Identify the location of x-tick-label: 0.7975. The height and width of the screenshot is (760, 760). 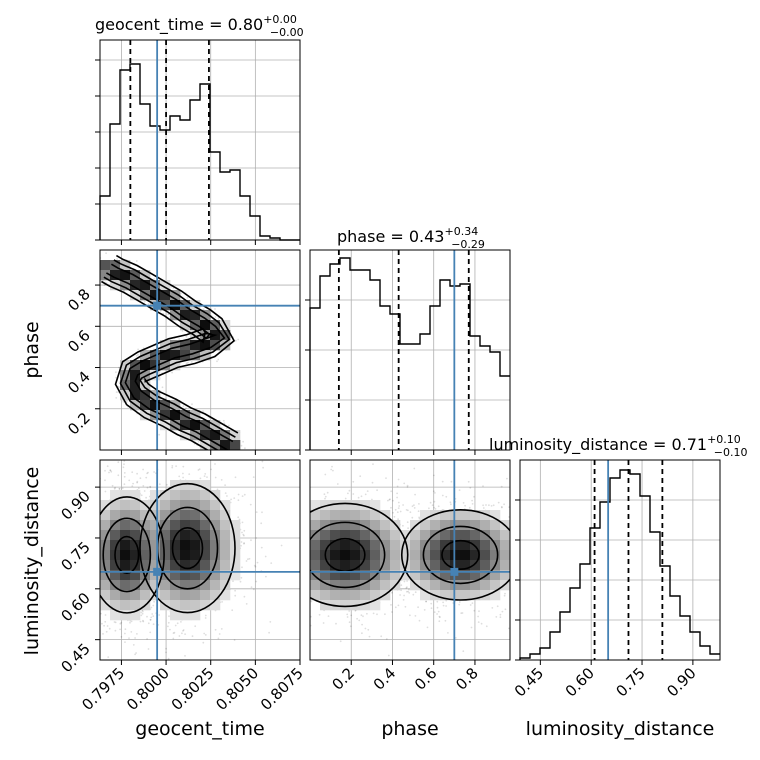
(103, 689).